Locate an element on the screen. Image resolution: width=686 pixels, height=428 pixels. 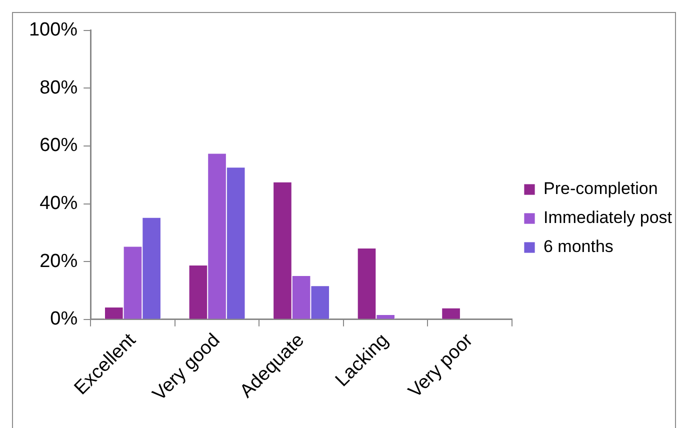
y-tick-label: 40% is located at coordinates (59, 203).